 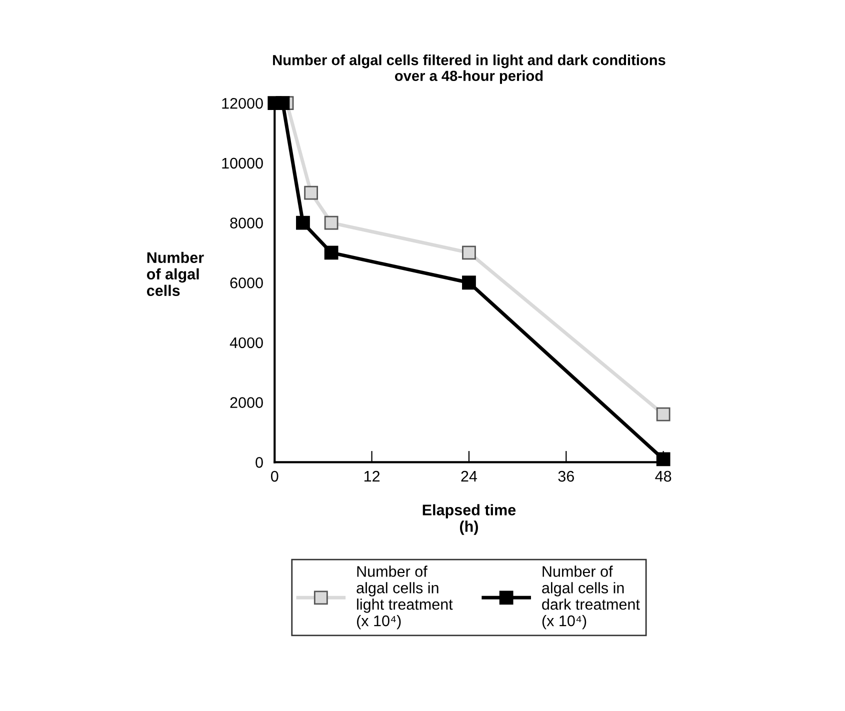 What do you see at coordinates (246, 342) in the screenshot?
I see `y-tick-label: 4000` at bounding box center [246, 342].